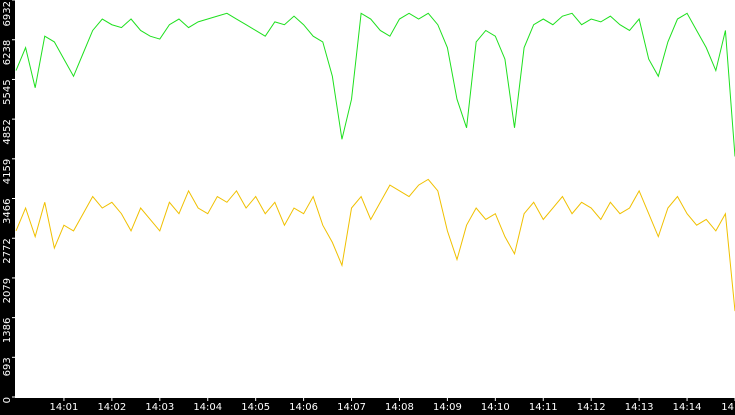 The image size is (735, 415). I want to click on y-tick-label: 3466, so click(7, 211).